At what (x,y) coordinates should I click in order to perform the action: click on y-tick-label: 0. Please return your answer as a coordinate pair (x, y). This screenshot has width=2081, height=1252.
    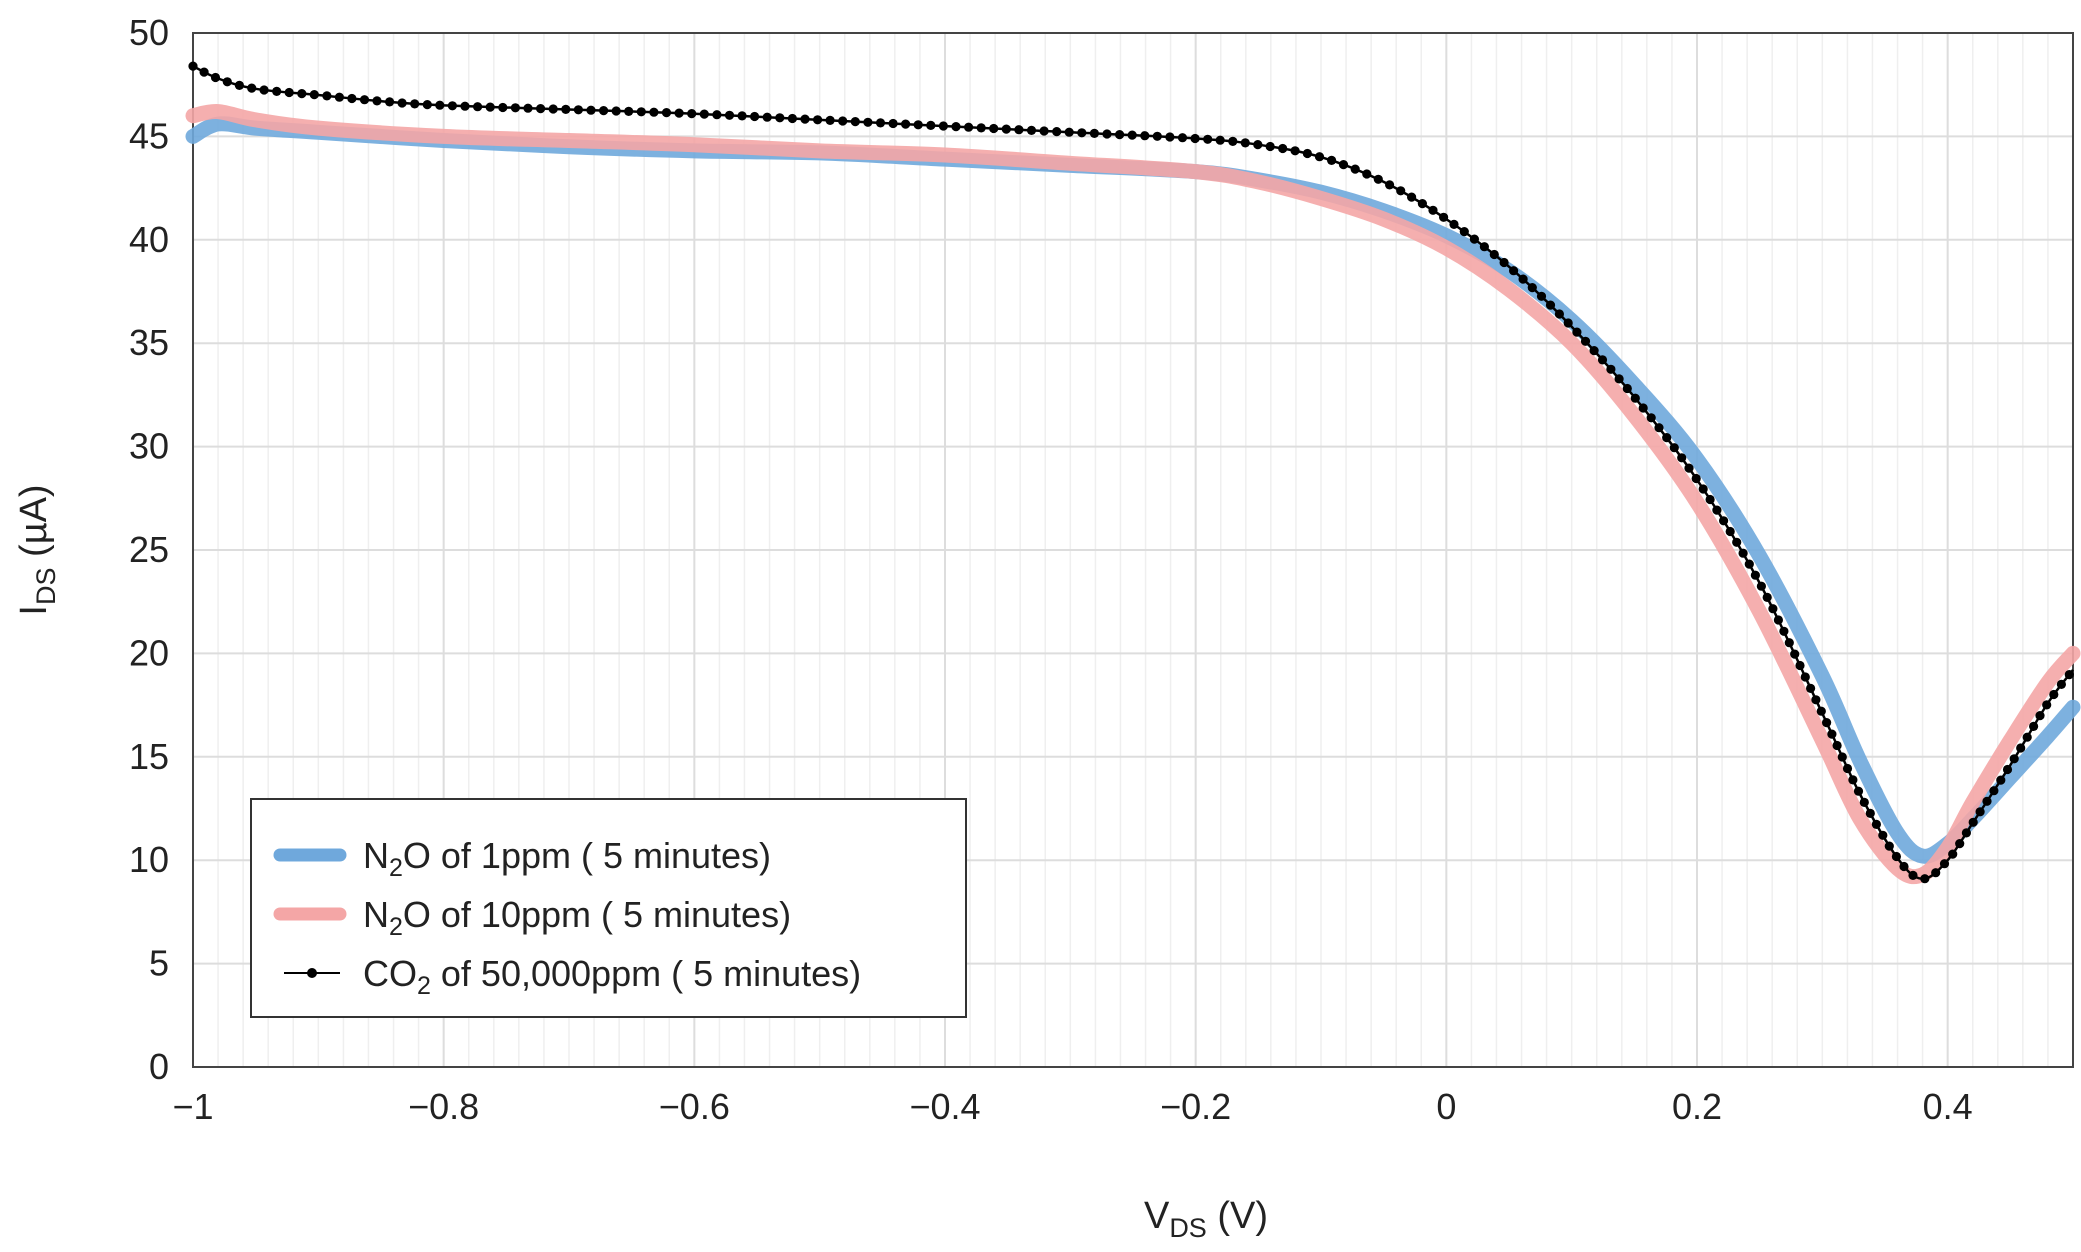
    Looking at the image, I should click on (159, 1066).